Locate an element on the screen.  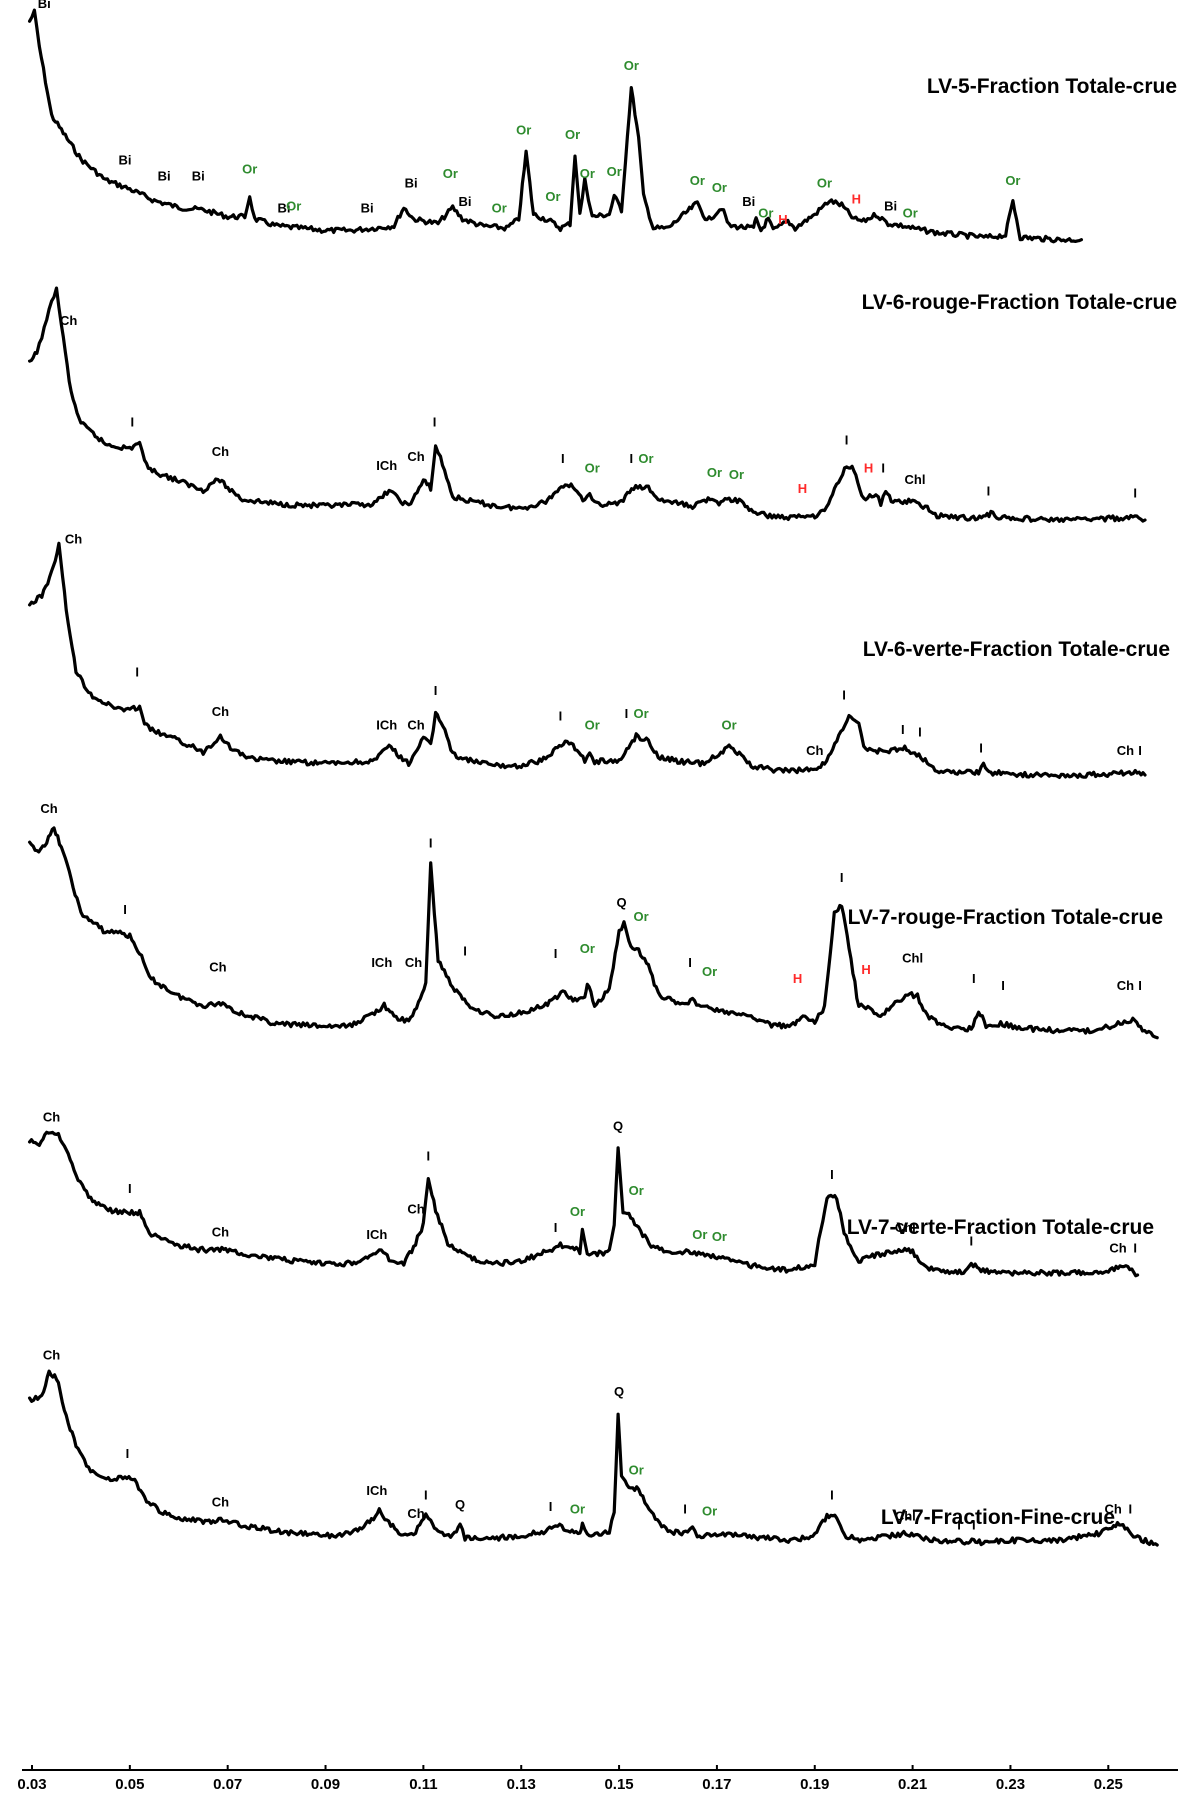
panel-title: LV-7-verte-Fraction Totale-crue is located at coordinates (1000, 1227).